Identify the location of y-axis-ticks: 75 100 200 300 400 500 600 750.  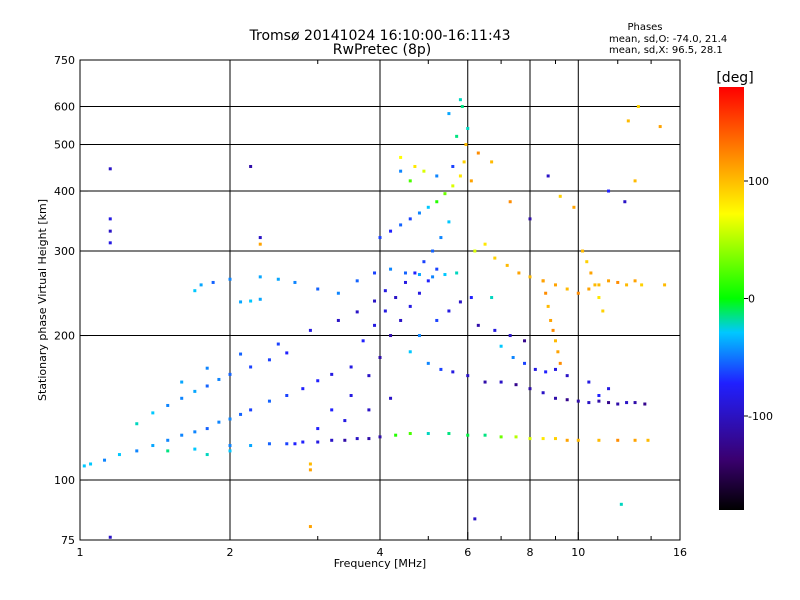
(71, 300).